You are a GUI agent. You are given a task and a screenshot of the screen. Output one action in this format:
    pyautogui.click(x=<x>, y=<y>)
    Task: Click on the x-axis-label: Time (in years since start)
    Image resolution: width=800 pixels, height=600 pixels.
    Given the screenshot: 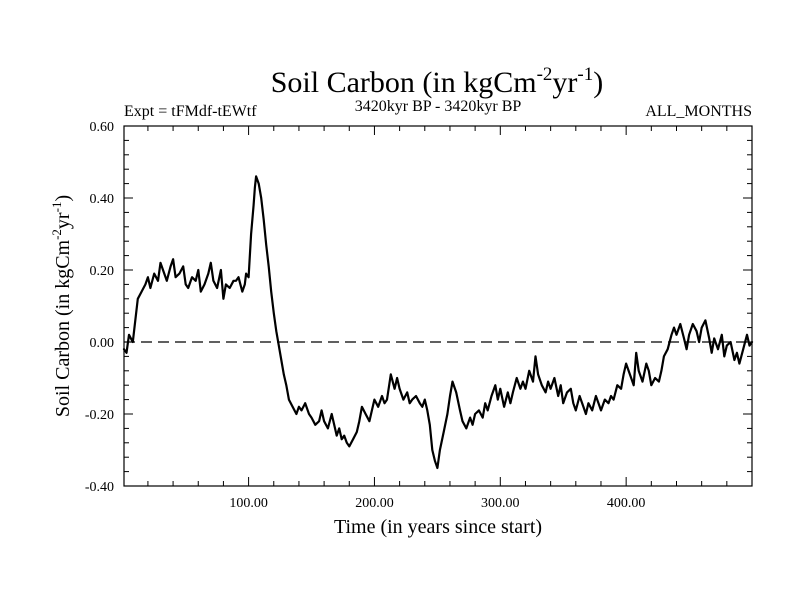 What is the action you would take?
    pyautogui.click(x=438, y=527)
    